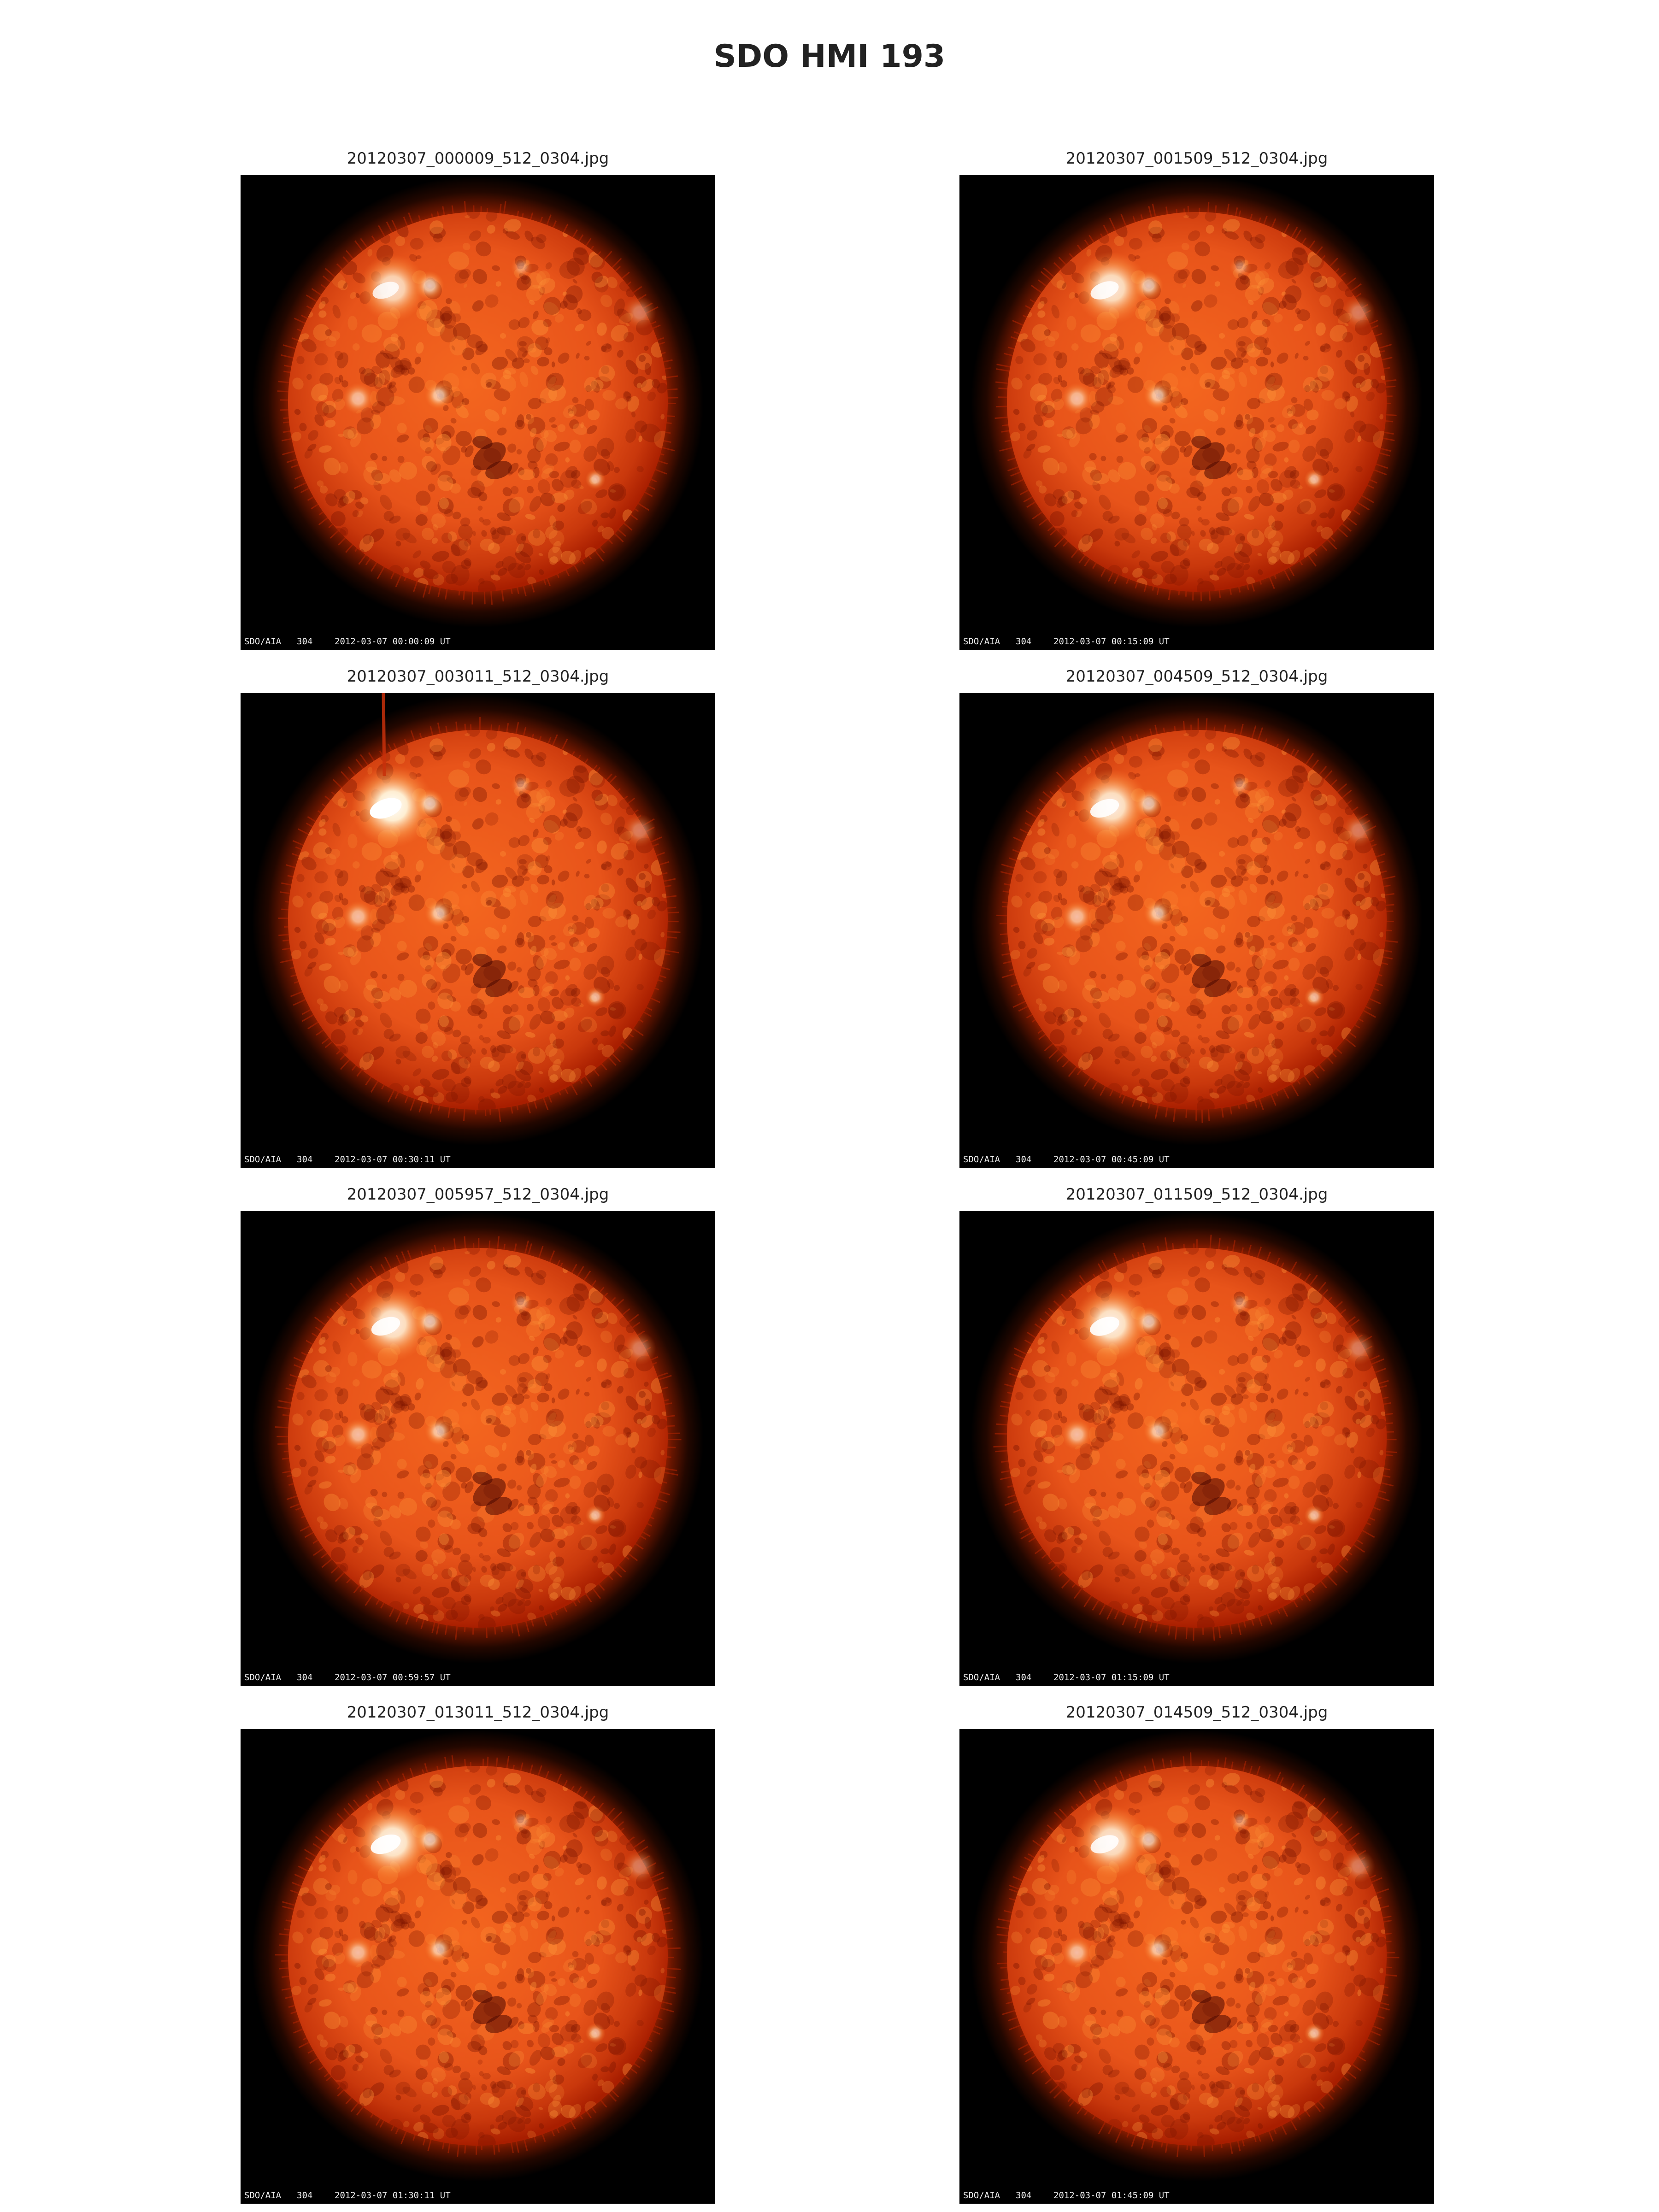  What do you see at coordinates (1196, 158) in the screenshot?
I see `image-filename: 20120307_001509_512_0304.jpg` at bounding box center [1196, 158].